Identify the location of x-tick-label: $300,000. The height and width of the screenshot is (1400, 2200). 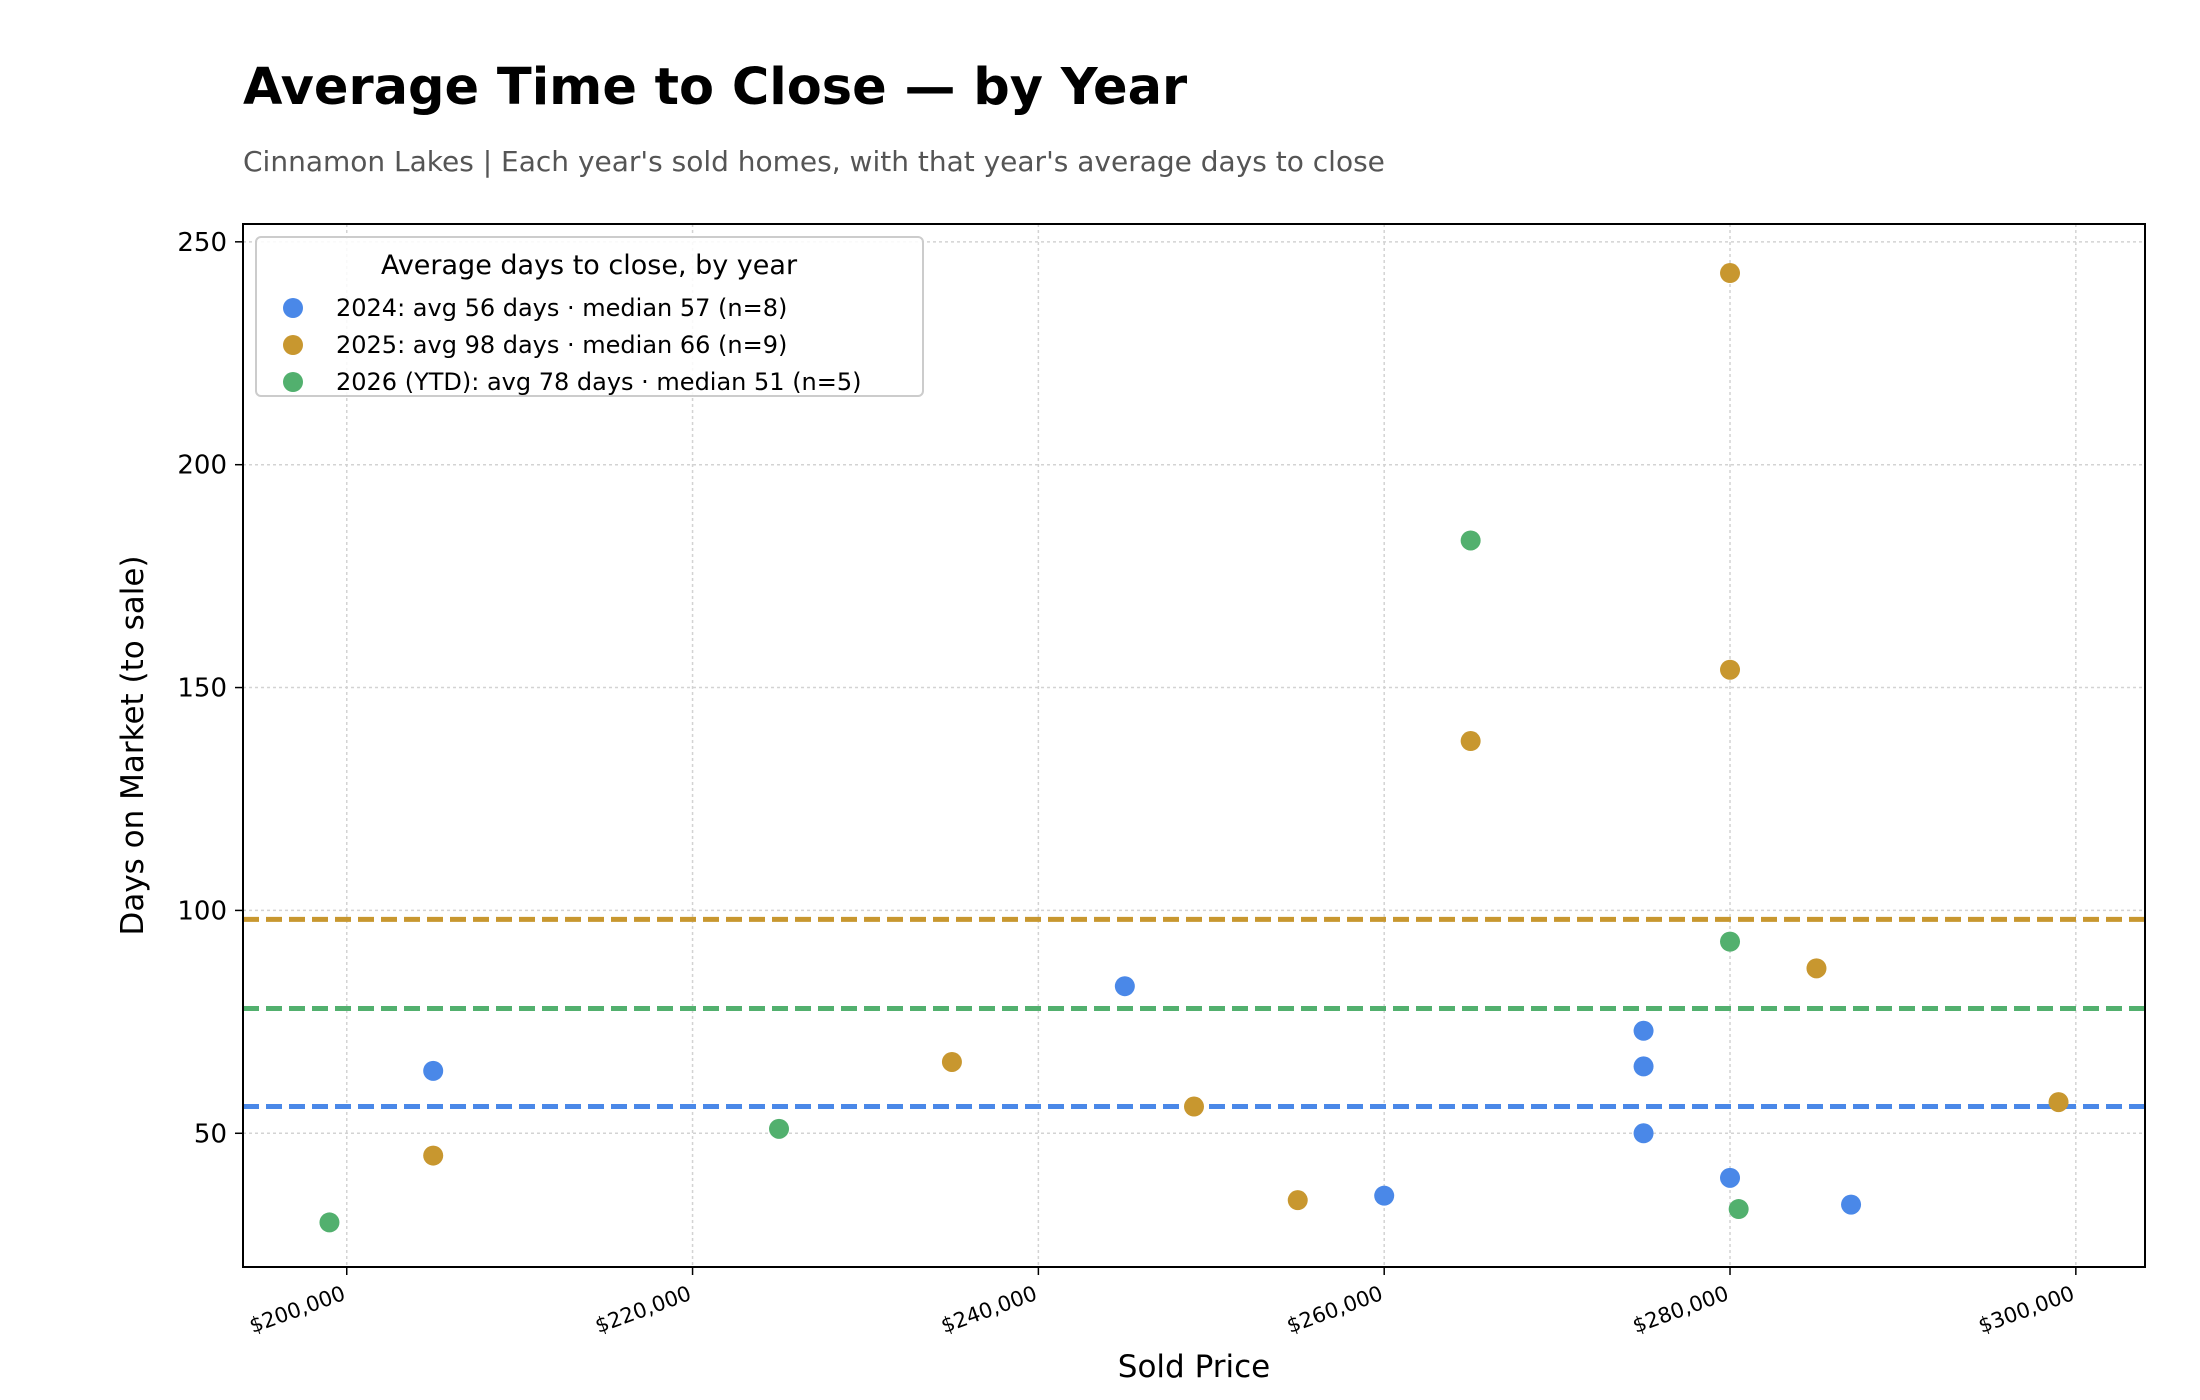
(2026, 1309).